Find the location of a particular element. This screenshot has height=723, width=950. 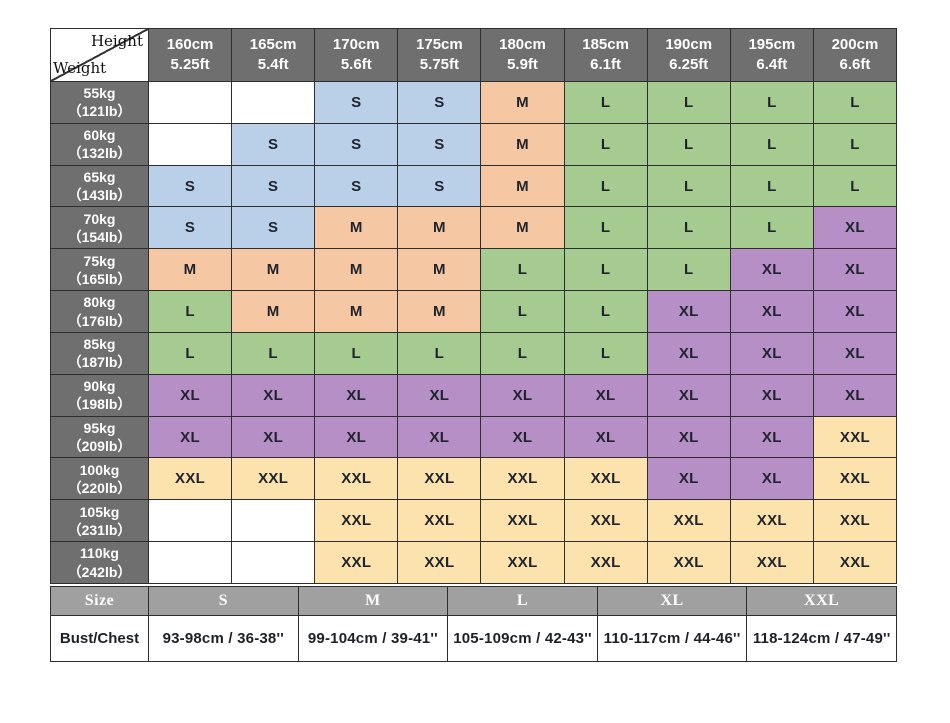

weight-row-header-100kg-text: 100kg is located at coordinates (99, 469).